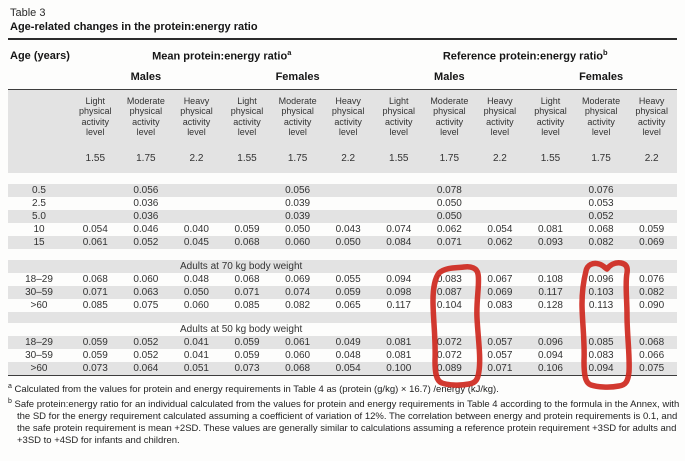 This screenshot has width=685, height=461. Describe the element at coordinates (550, 343) in the screenshot. I see `ratio-value-cell: 0.096` at that location.